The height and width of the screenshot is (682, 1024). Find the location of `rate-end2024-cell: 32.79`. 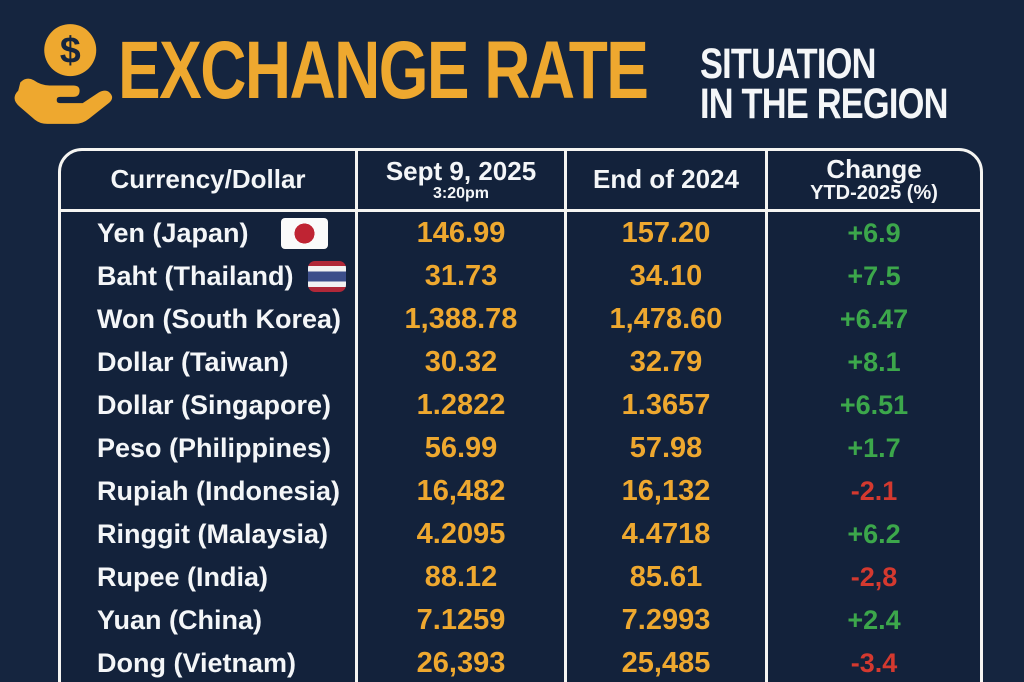

rate-end2024-cell: 32.79 is located at coordinates (667, 362).